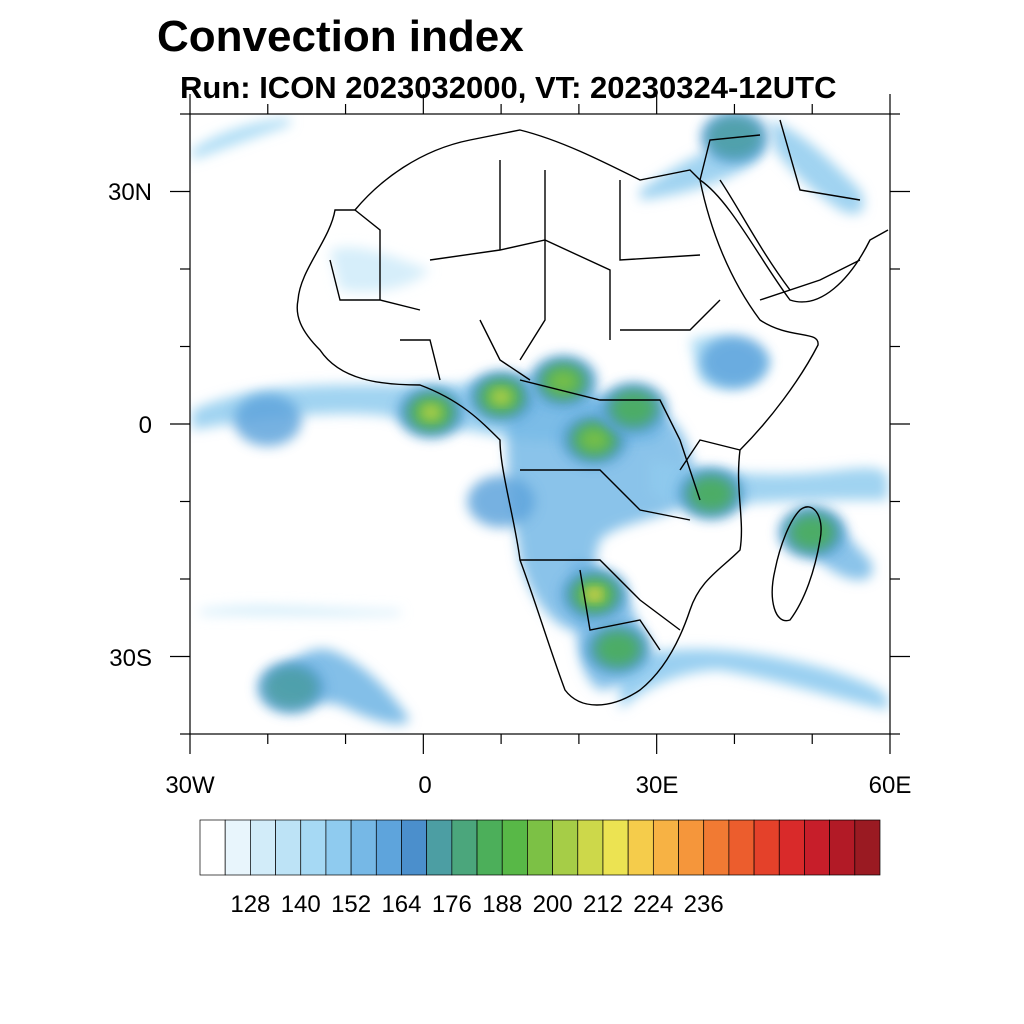 The width and height of the screenshot is (1024, 1024). Describe the element at coordinates (190, 785) in the screenshot. I see `lon-label-30w: 30W` at that location.